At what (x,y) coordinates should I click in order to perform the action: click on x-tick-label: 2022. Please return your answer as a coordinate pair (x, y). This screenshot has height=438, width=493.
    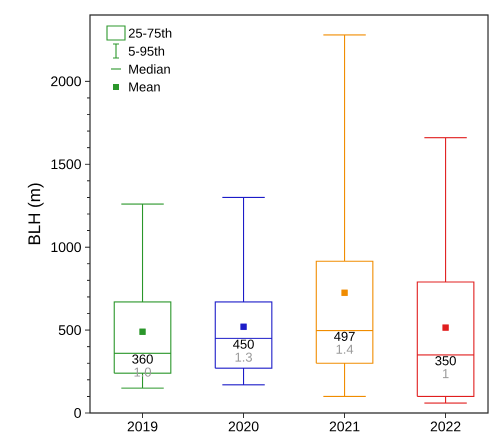
    Looking at the image, I should click on (445, 427).